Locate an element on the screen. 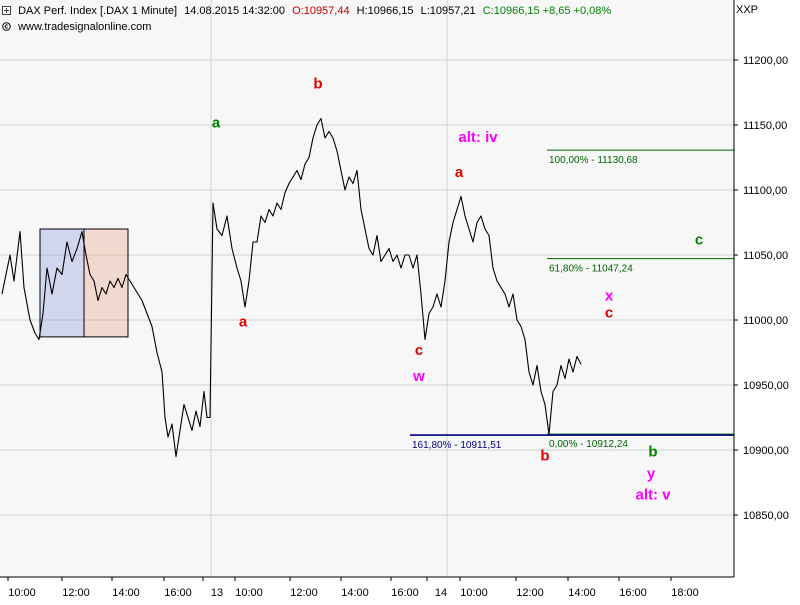  fib-label-1: 100,00% - 11130,68 is located at coordinates (593, 160).